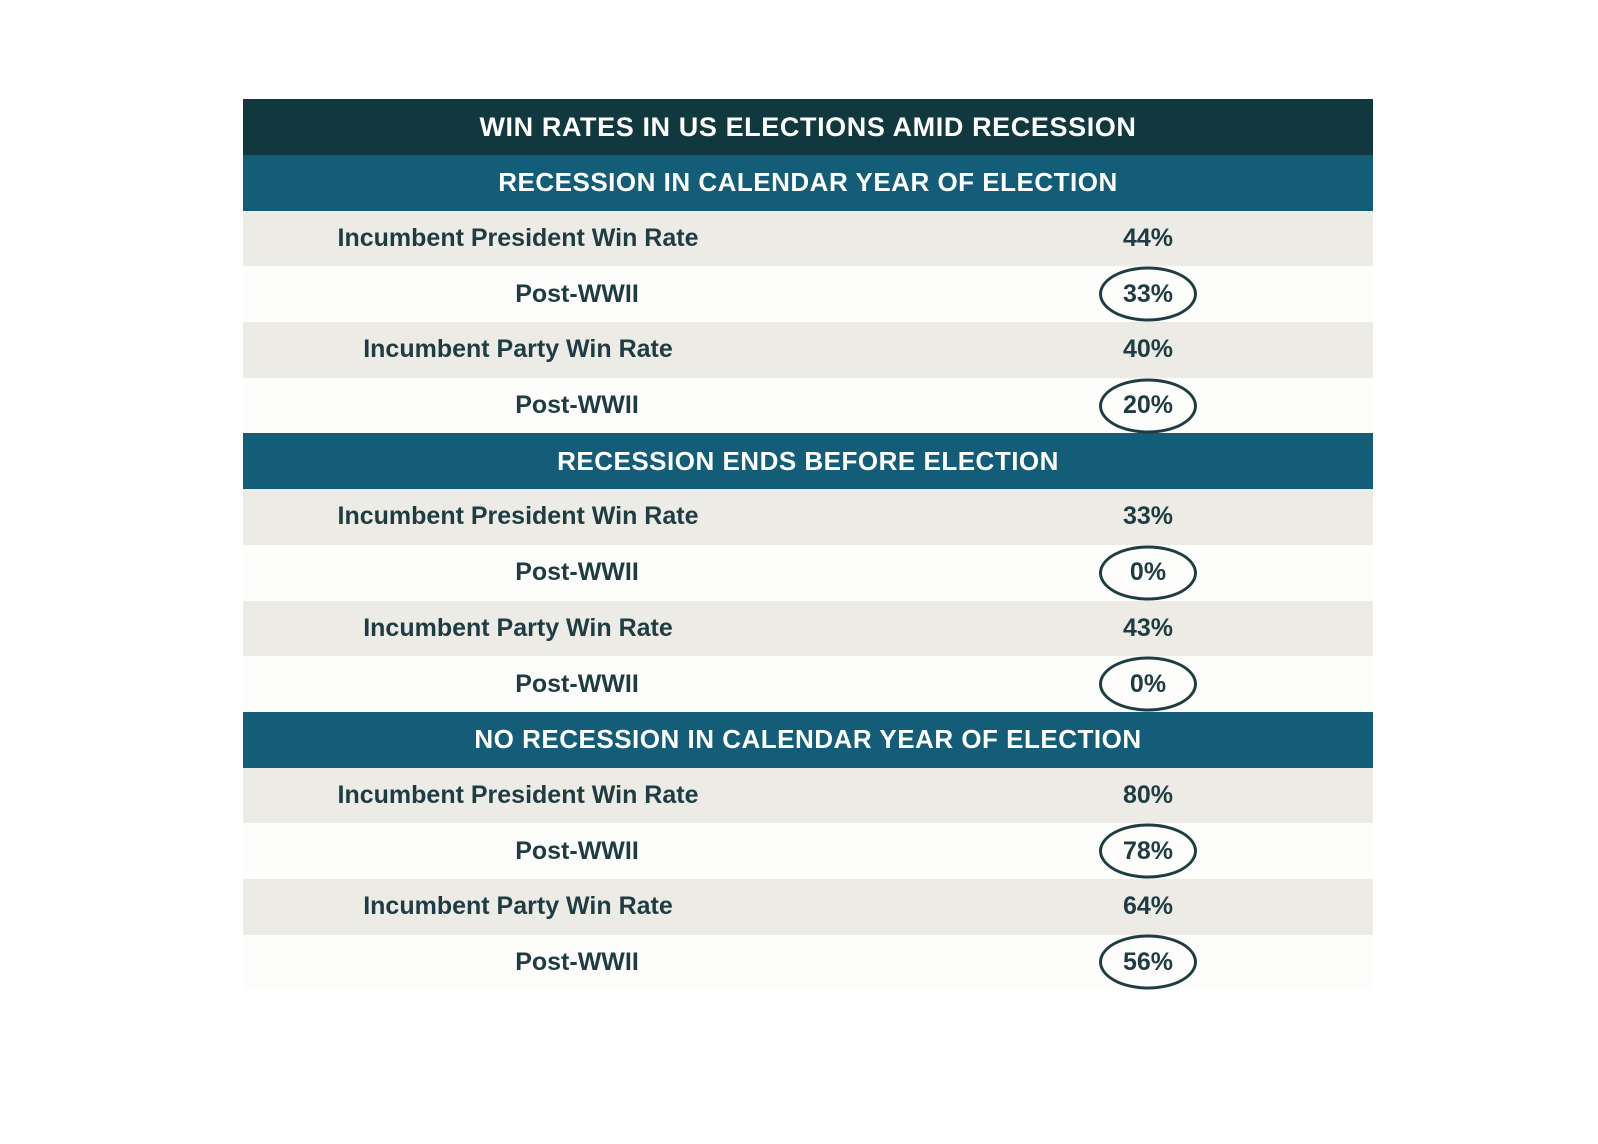  I want to click on row-value: 20%, so click(1148, 406).